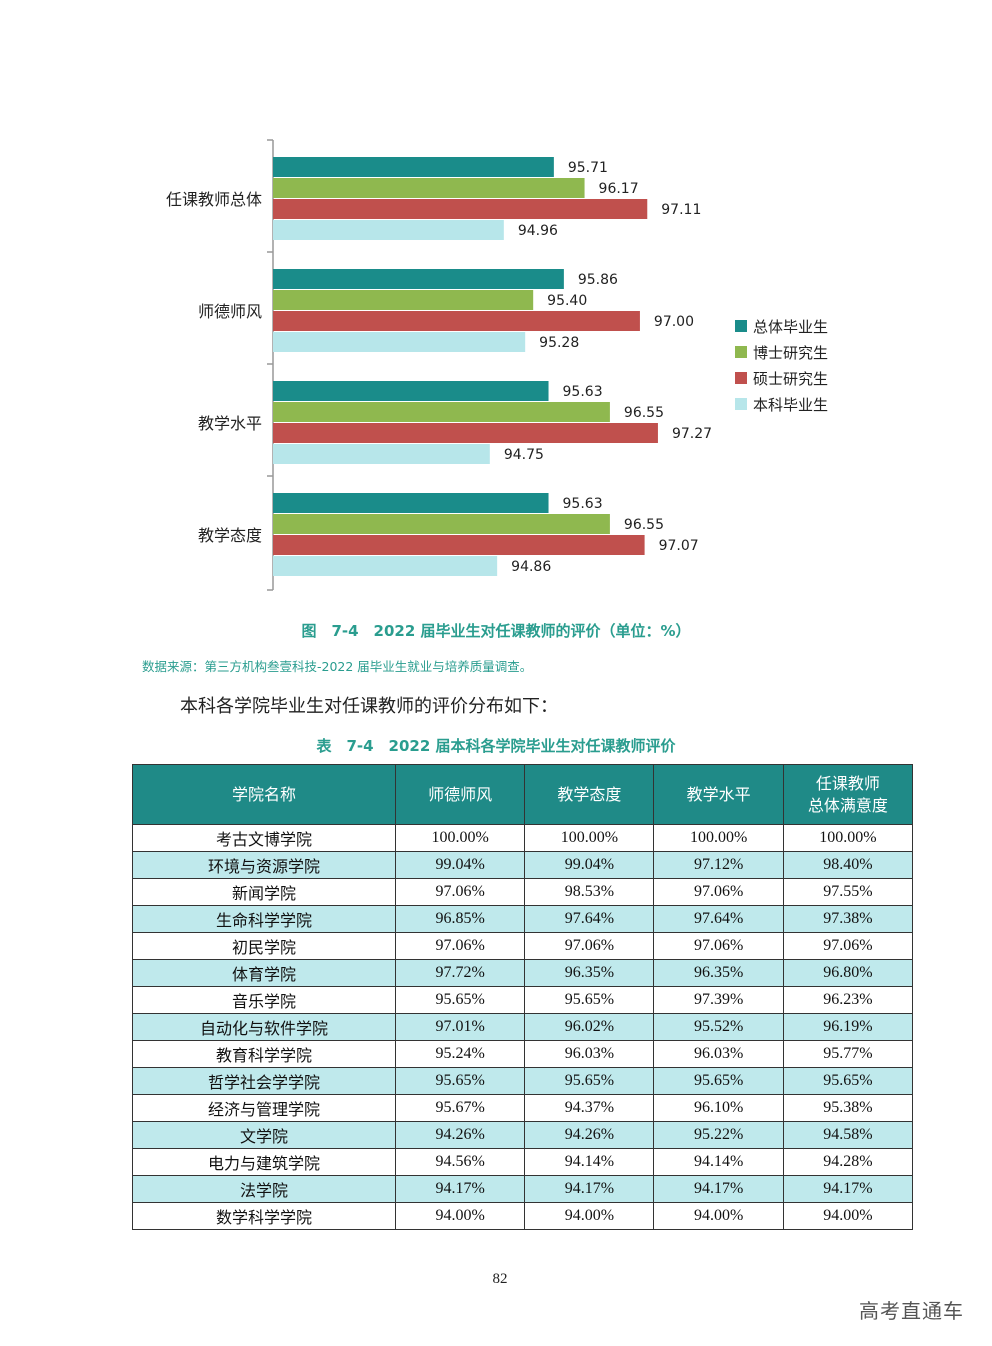  I want to click on score-cell: 94.37%, so click(589, 1108).